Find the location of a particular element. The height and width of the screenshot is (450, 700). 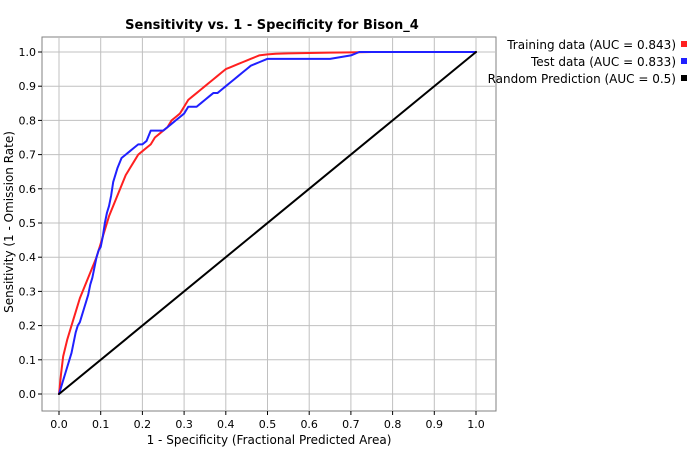

x-tick-label: 0.6 is located at coordinates (309, 424).